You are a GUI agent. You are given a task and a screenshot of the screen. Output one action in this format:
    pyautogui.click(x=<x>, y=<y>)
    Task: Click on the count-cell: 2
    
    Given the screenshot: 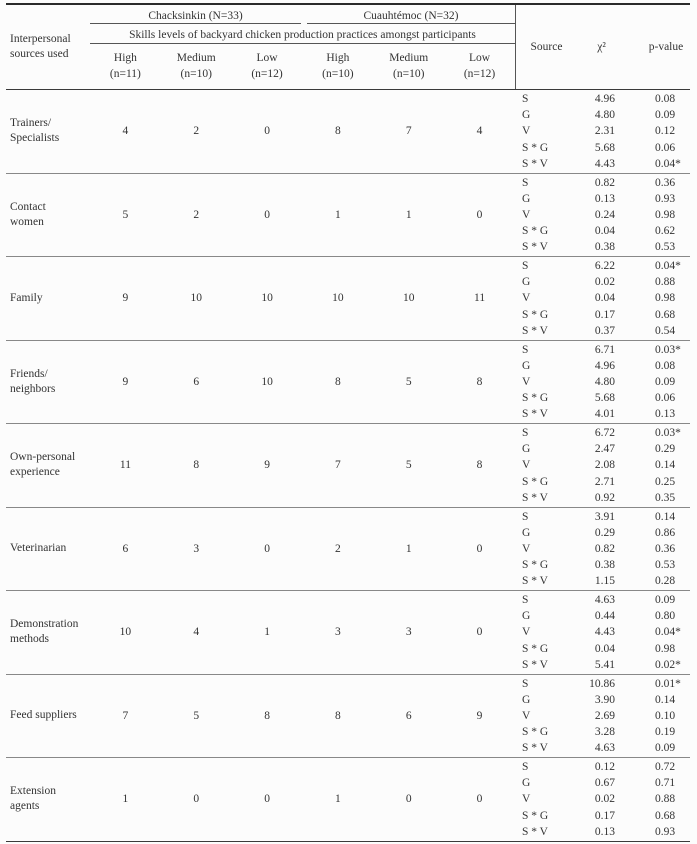 What is the action you would take?
    pyautogui.click(x=196, y=131)
    